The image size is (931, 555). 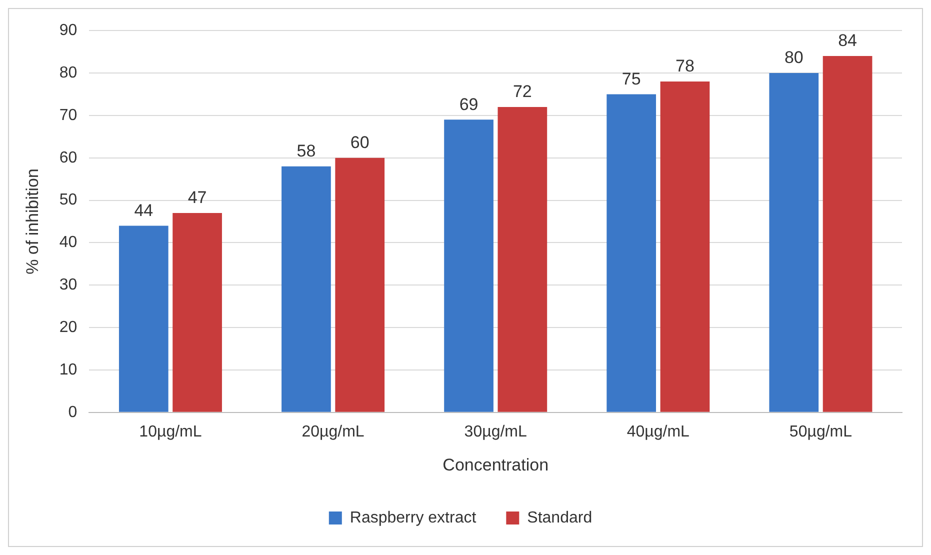 I want to click on data-label: 44, so click(x=144, y=210).